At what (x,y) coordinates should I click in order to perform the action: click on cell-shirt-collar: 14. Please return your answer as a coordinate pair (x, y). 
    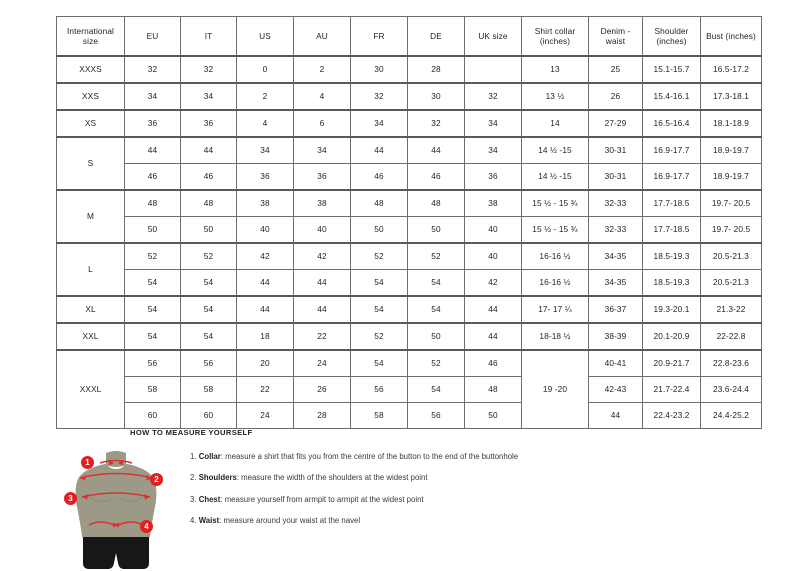
    Looking at the image, I should click on (555, 123).